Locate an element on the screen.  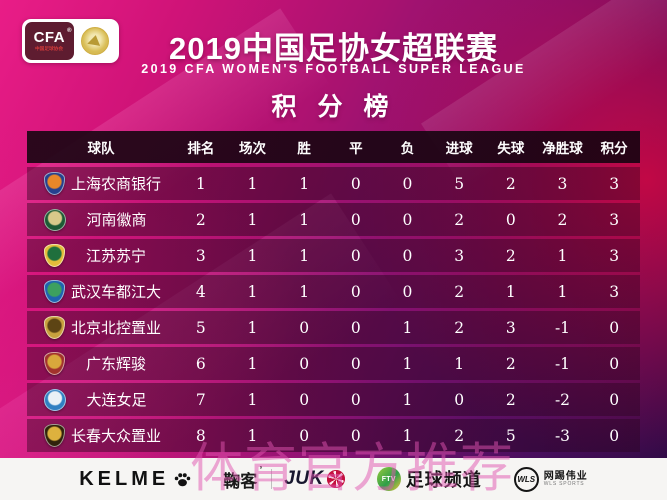
cfa-emblem-icon is located at coordinates (94, 41).